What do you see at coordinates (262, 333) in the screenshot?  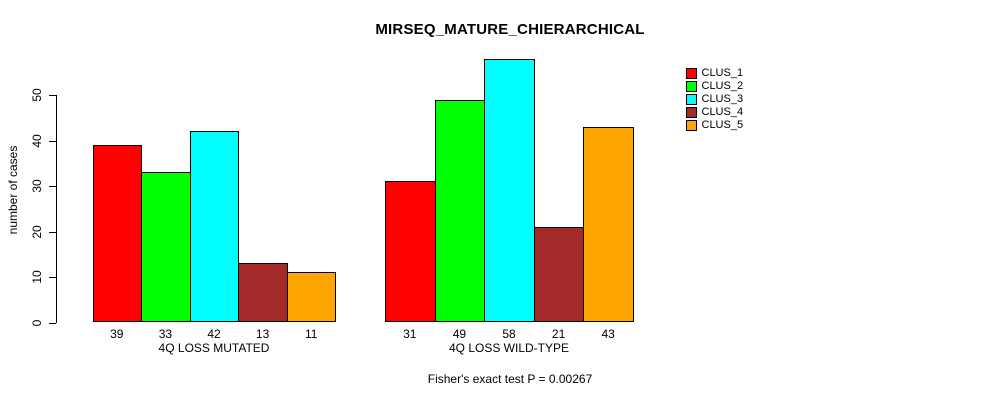 I see `bar-value-label: 13` at bounding box center [262, 333].